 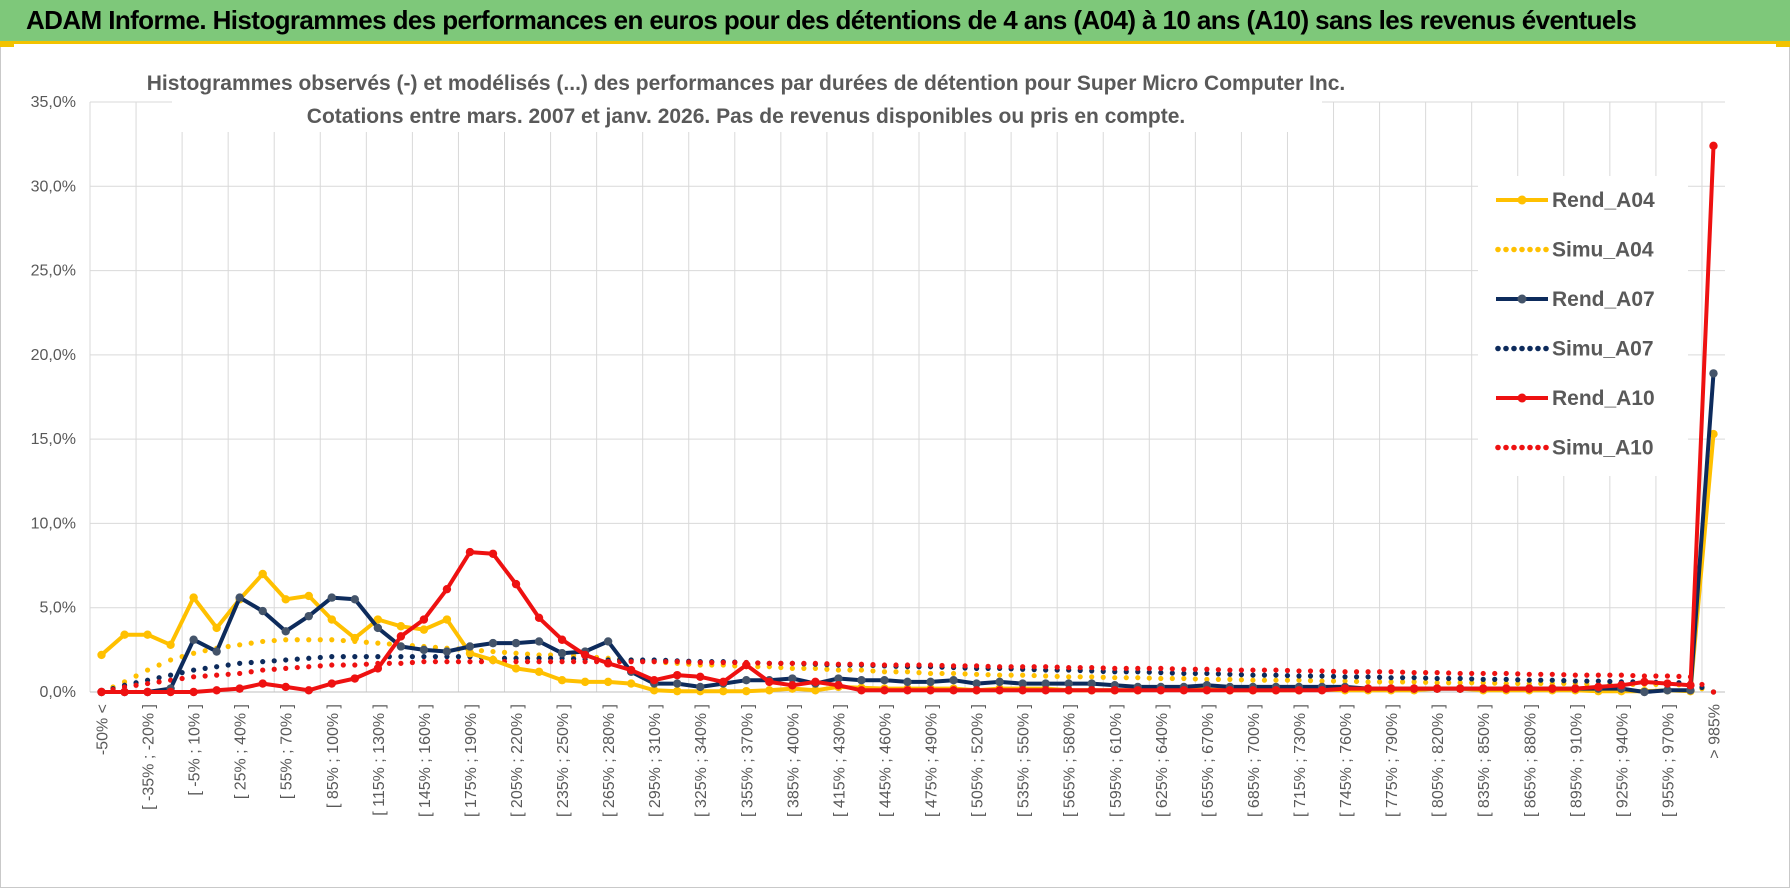 What do you see at coordinates (1300, 760) in the screenshot?
I see `x-tick-label: [ 715% ; 730% ]` at bounding box center [1300, 760].